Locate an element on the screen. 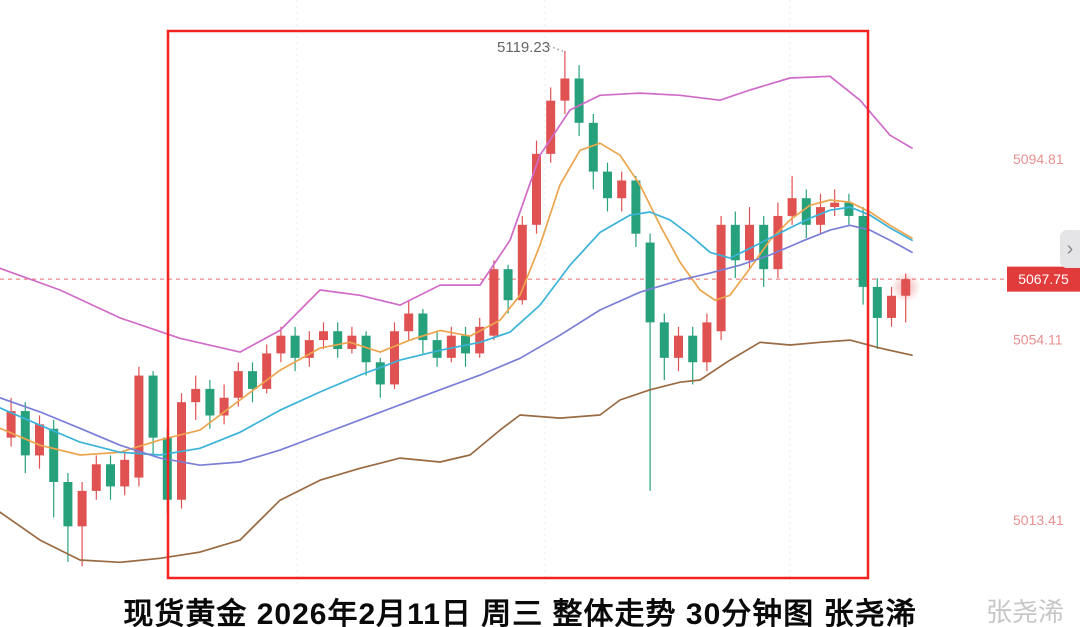 The image size is (1080, 627). peak-price-label: 5119.23 is located at coordinates (523, 47).